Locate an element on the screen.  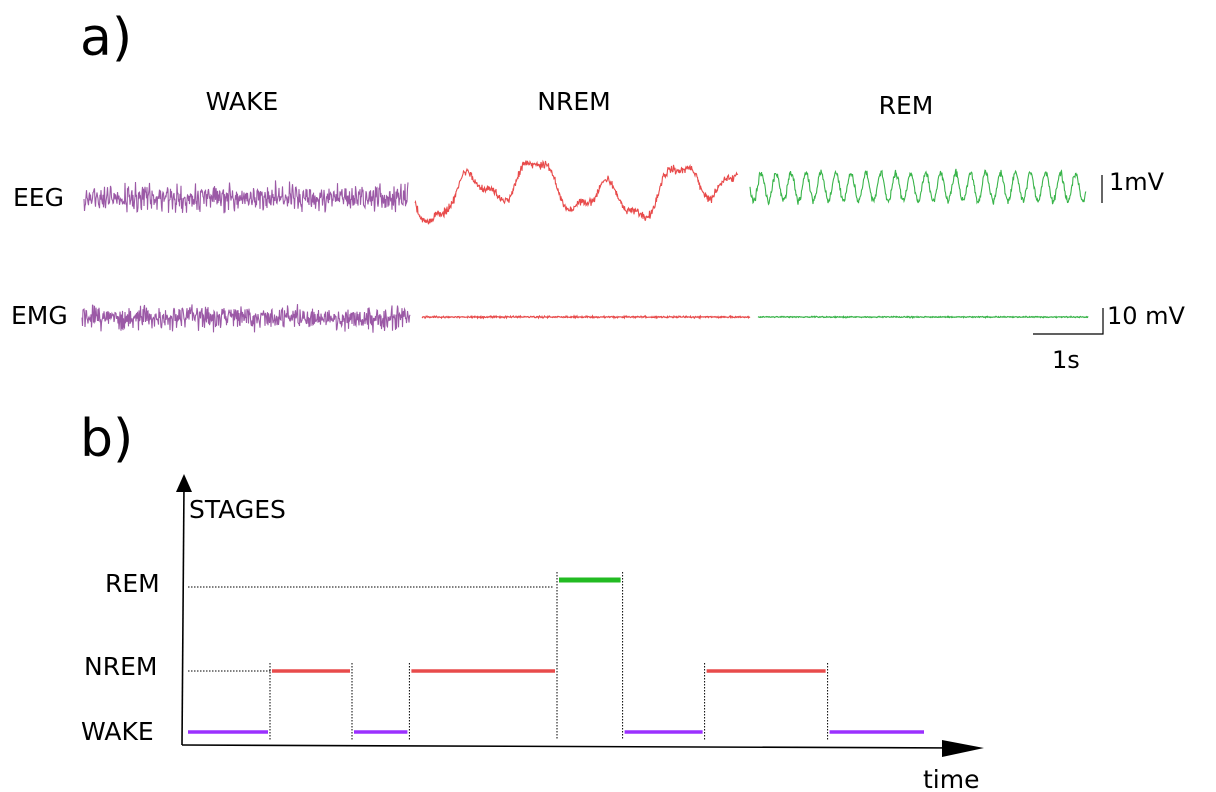
scale-bars: 1mV 10 mV 1s is located at coordinates (1109, 271).